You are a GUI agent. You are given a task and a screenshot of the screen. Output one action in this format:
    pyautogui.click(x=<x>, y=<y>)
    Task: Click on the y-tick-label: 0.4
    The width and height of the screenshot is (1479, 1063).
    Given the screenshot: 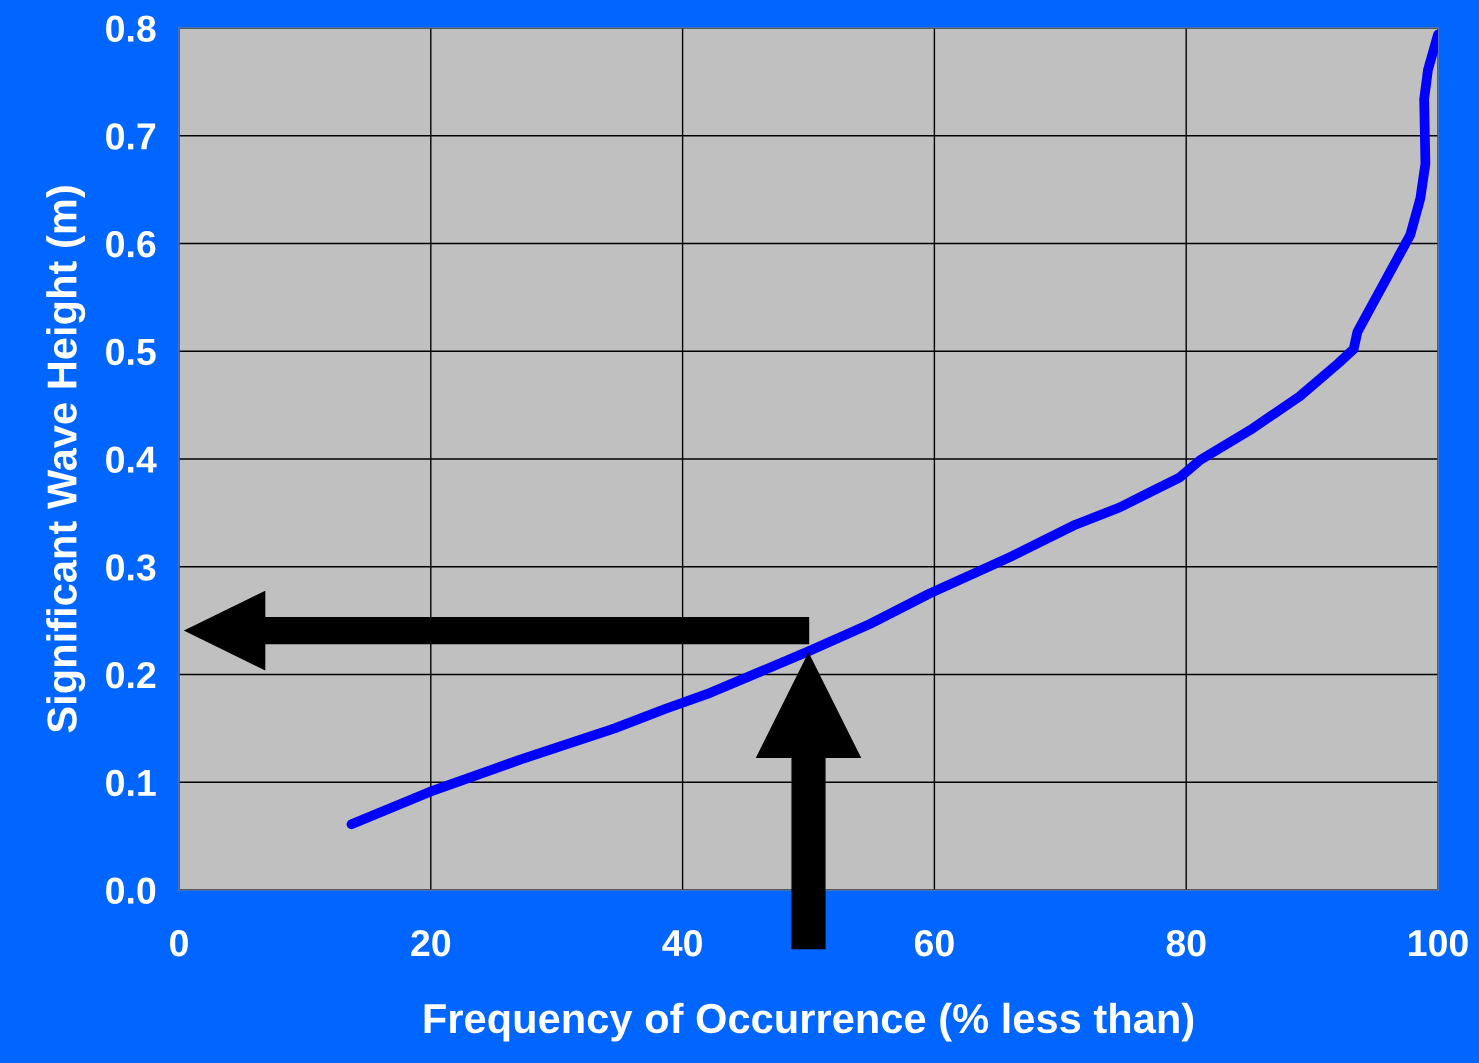 What is the action you would take?
    pyautogui.click(x=131, y=459)
    